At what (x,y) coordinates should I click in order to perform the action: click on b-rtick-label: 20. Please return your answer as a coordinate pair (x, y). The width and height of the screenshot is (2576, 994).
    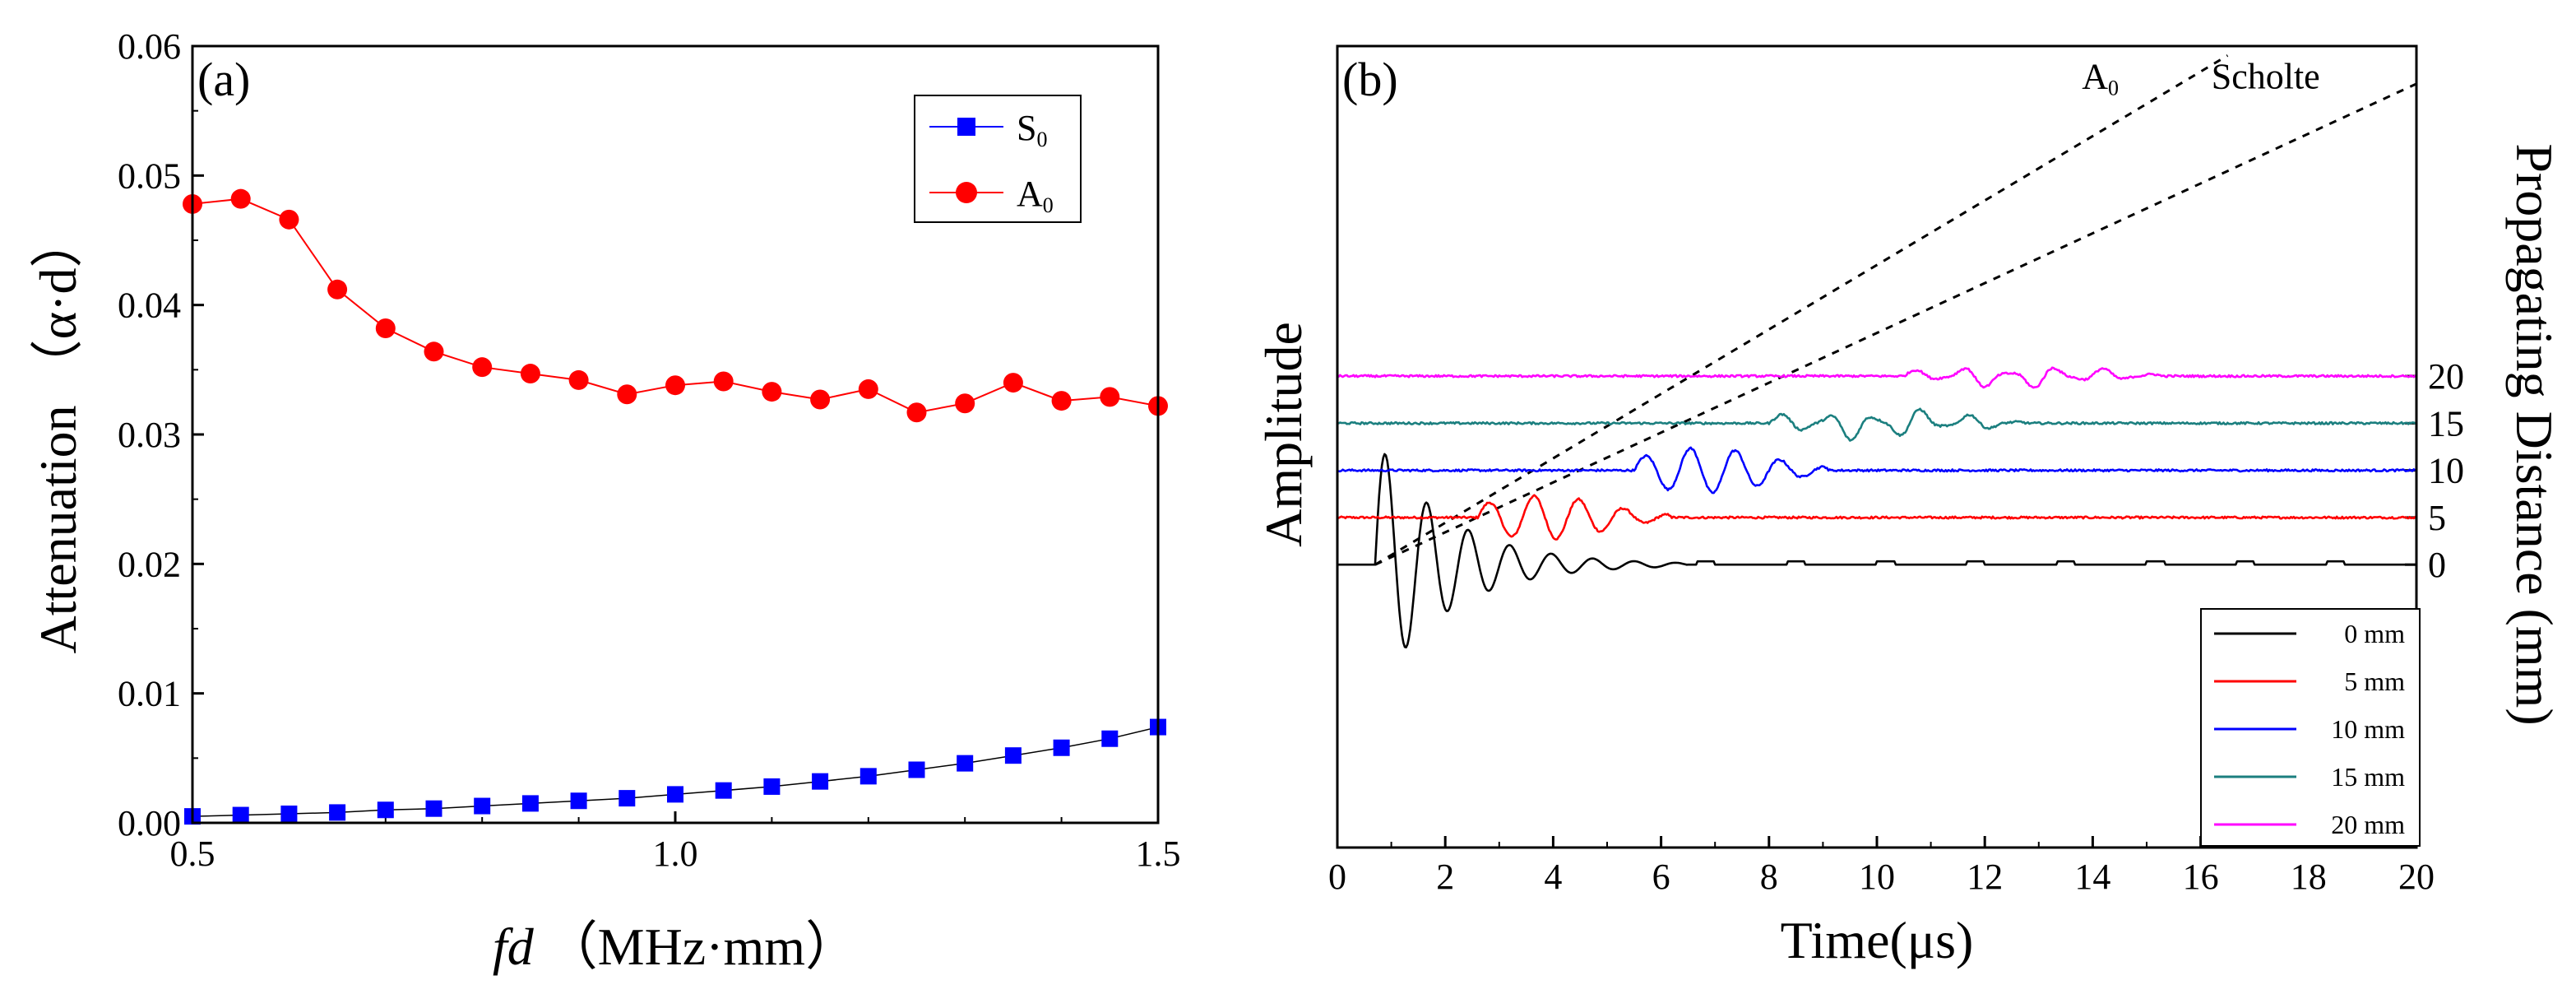
    Looking at the image, I should click on (2446, 376).